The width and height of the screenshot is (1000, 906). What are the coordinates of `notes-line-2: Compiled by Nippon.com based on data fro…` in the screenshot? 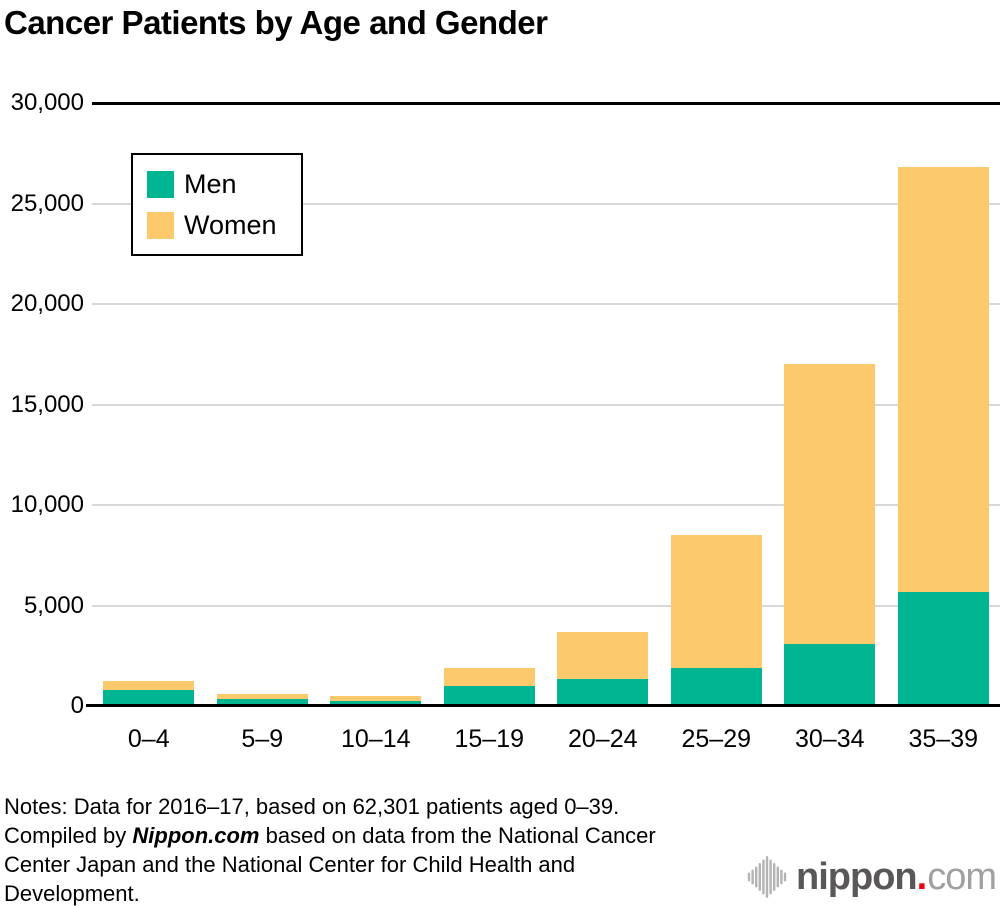 It's located at (354, 863).